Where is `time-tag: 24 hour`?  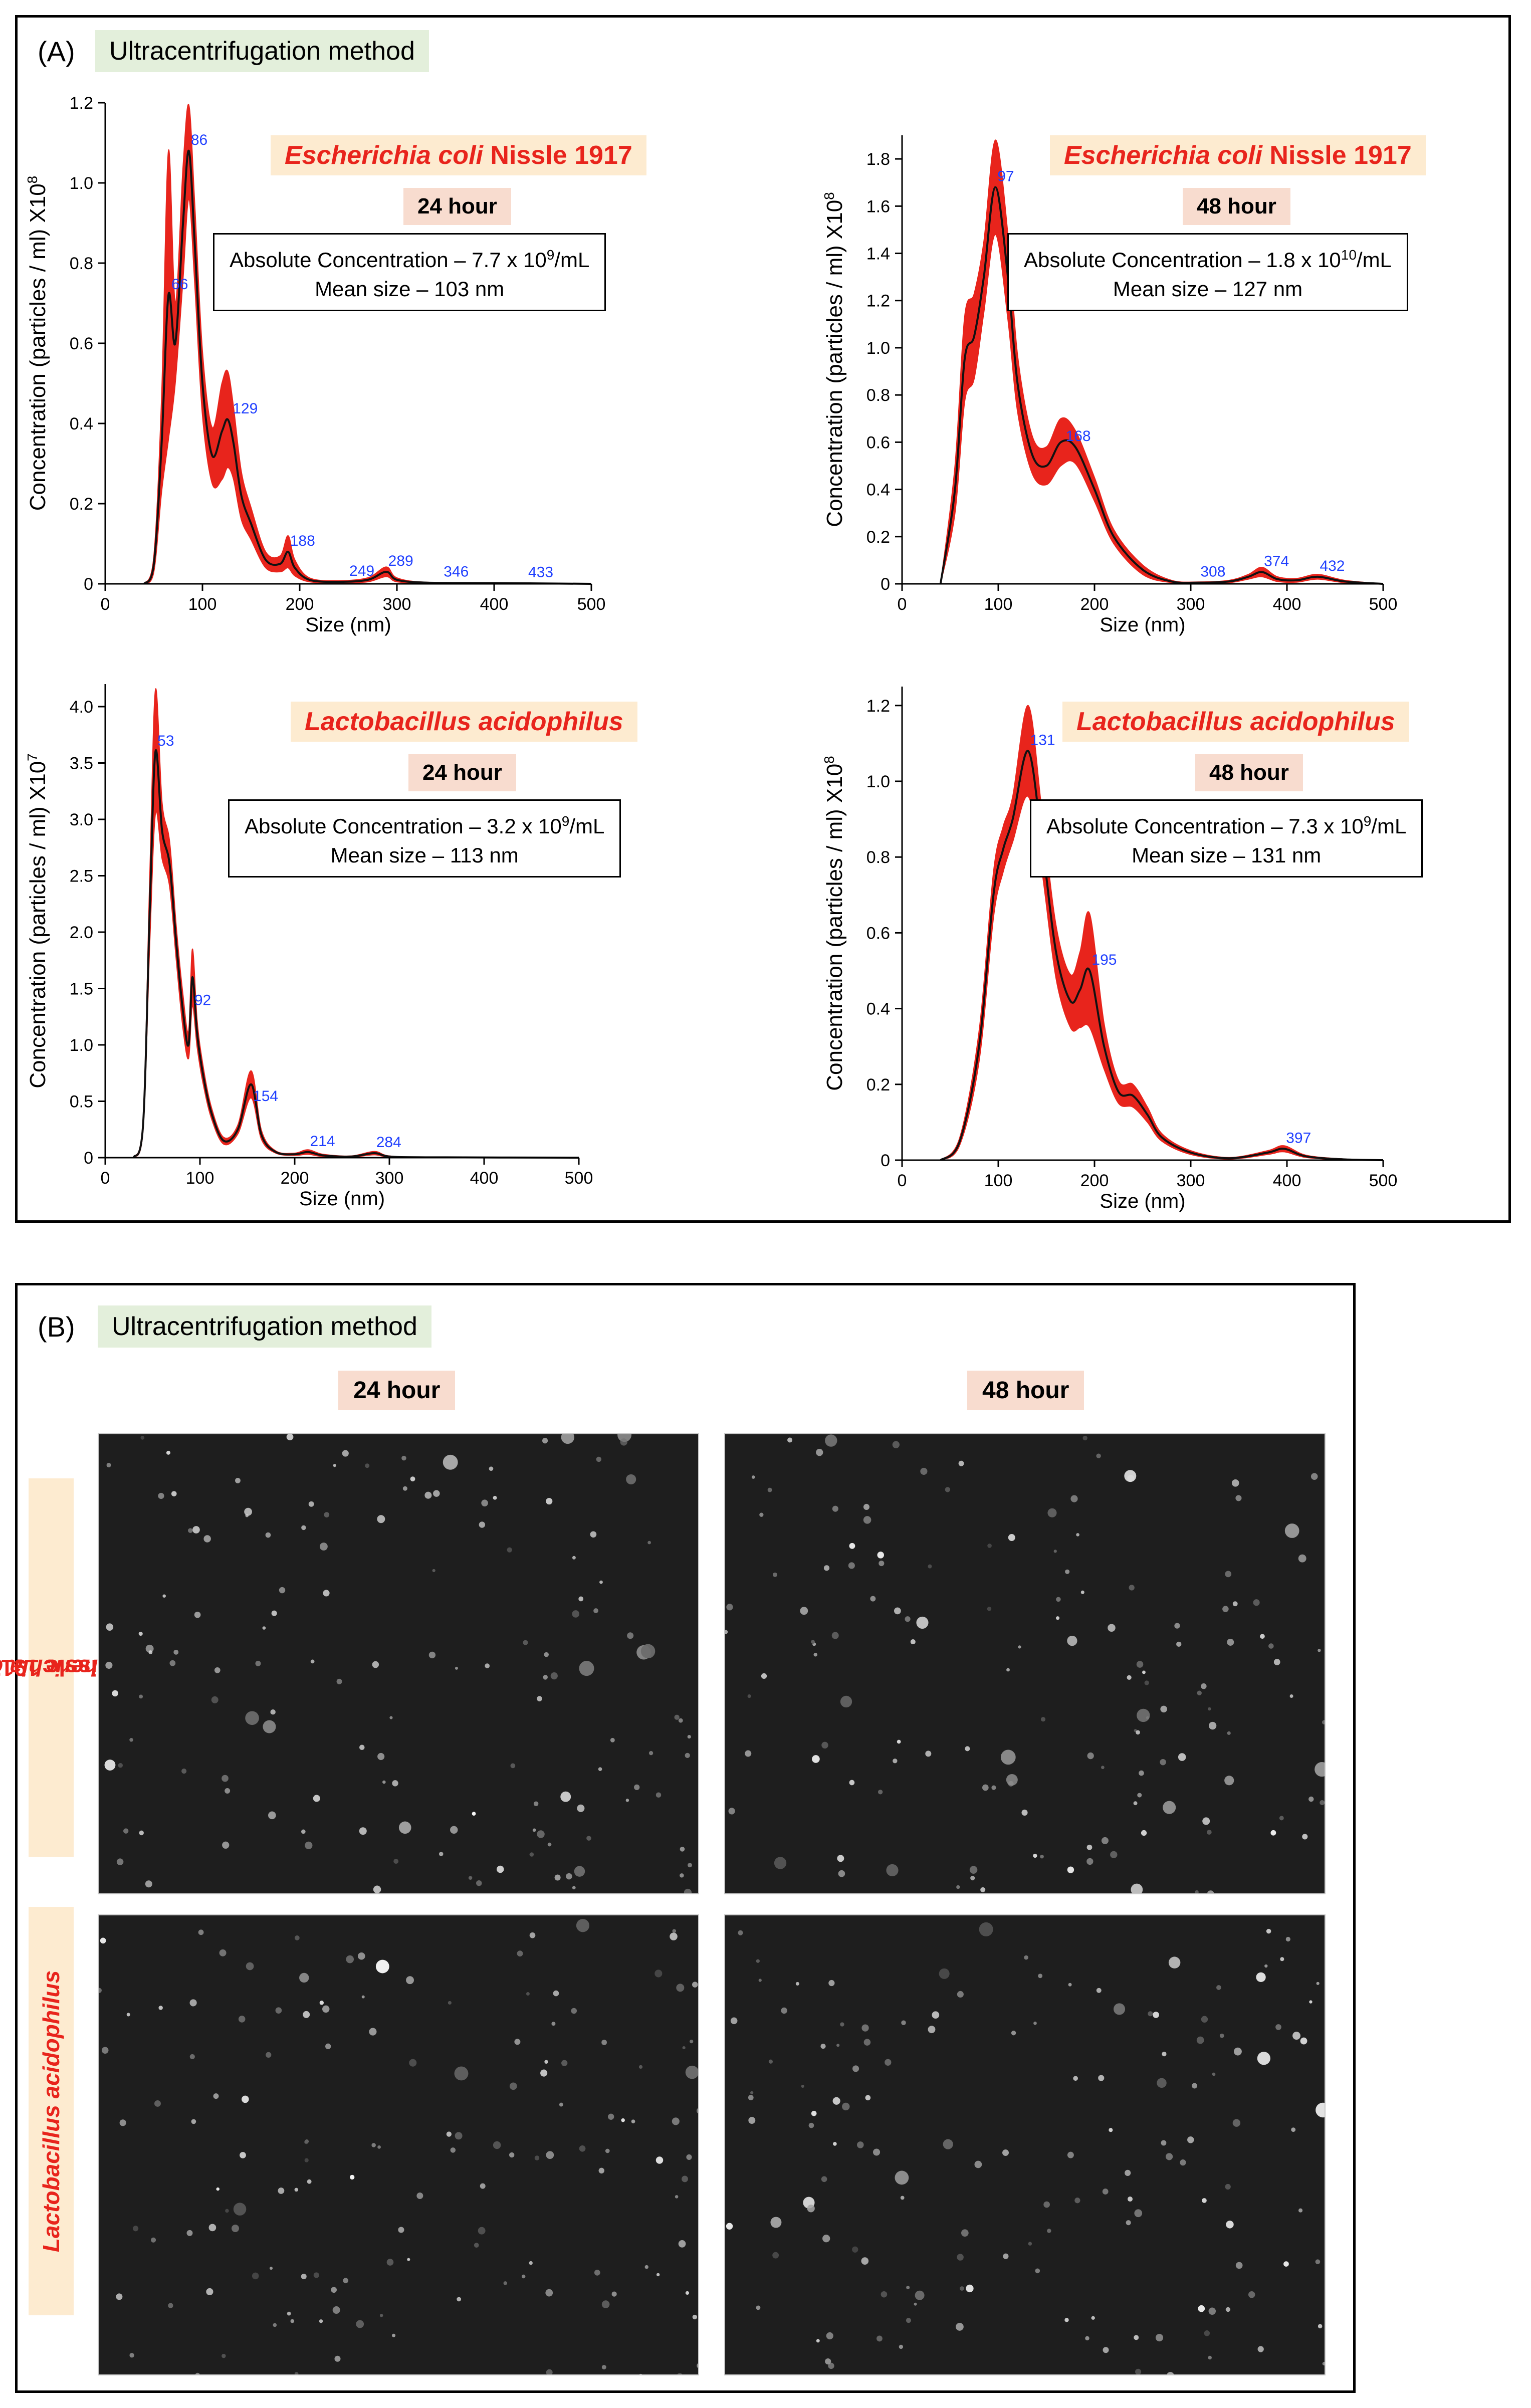
time-tag: 24 hour is located at coordinates (462, 772).